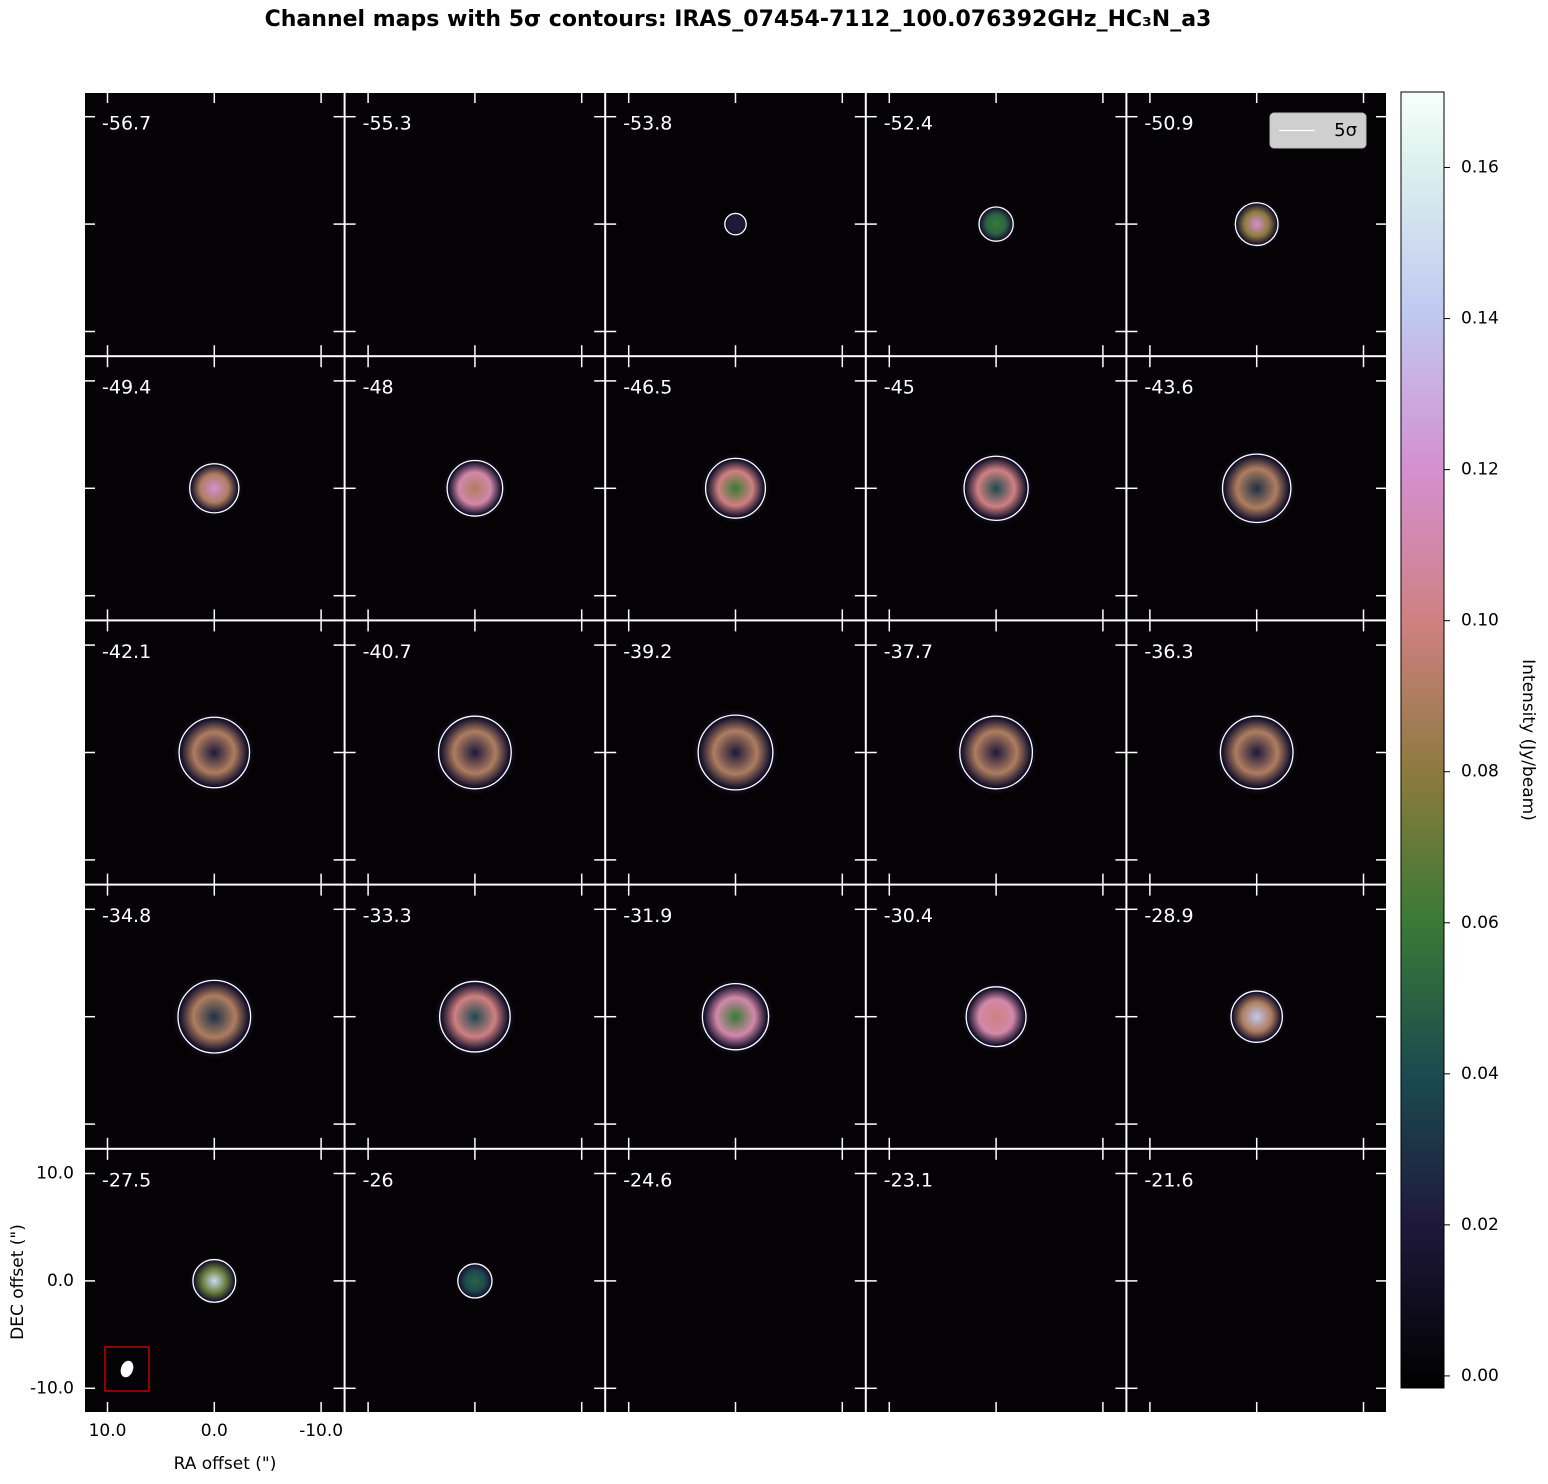 The width and height of the screenshot is (1548, 1484). Describe the element at coordinates (1422, 740) in the screenshot. I see `colorbar` at that location.